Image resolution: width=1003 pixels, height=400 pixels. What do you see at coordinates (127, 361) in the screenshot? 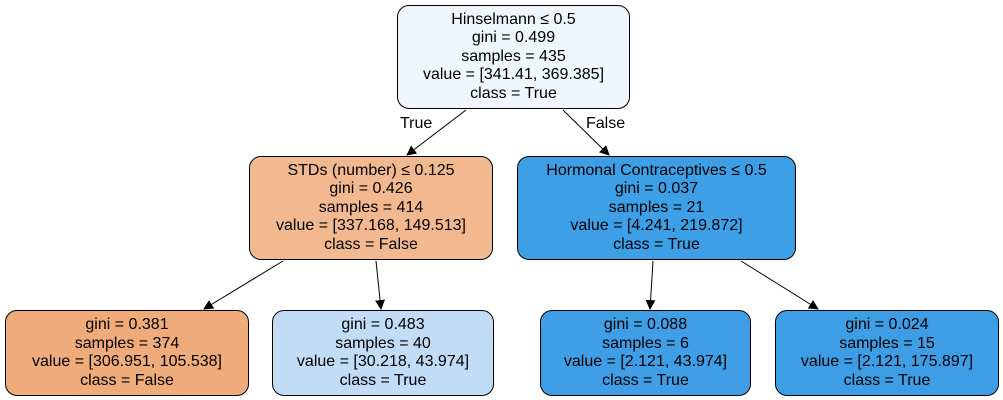
I see `node-value: value = [306.951, 105.538]` at bounding box center [127, 361].